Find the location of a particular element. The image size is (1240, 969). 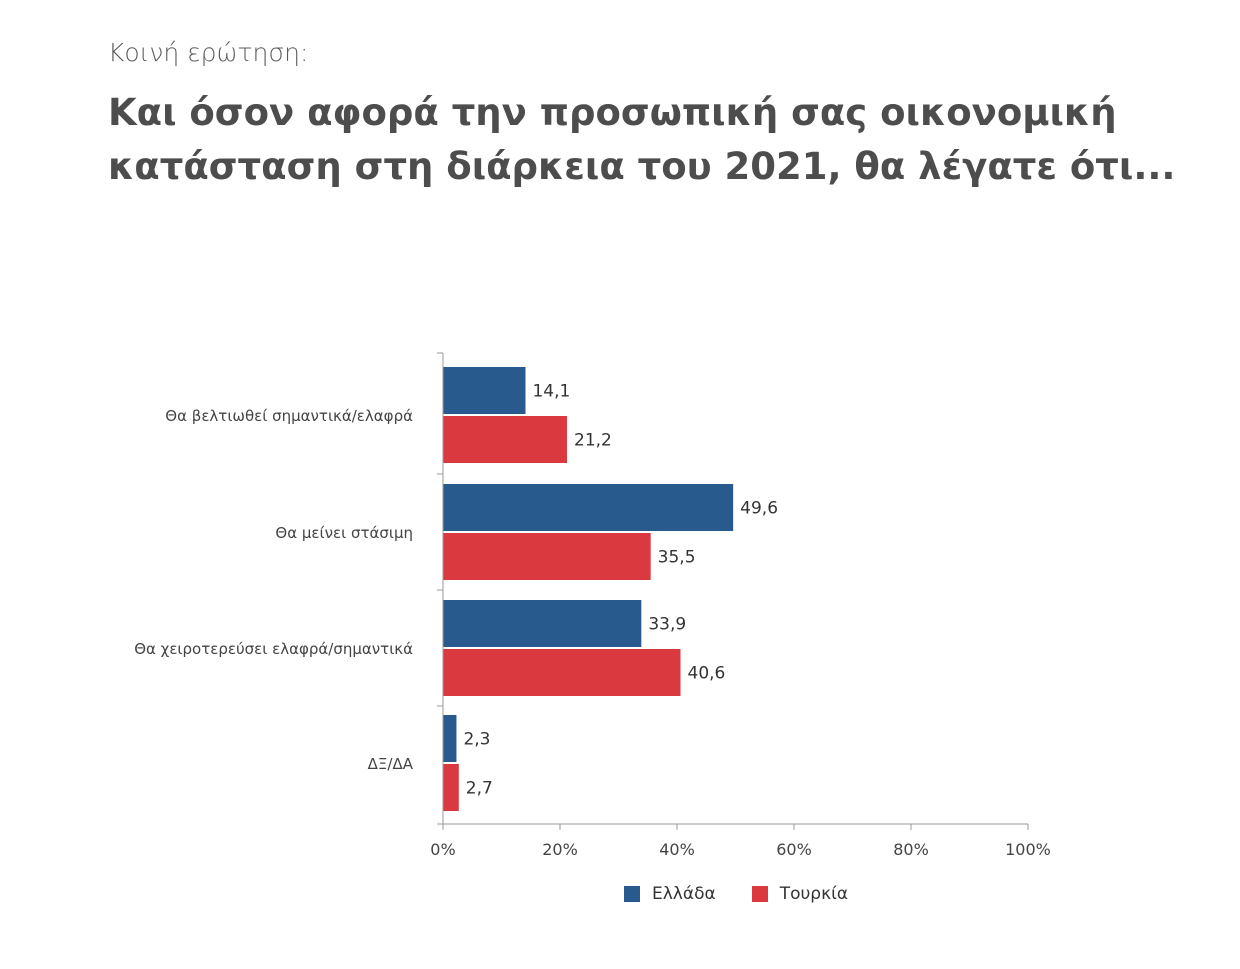

question-eyebrow: Κοινή ερώτηση: is located at coordinates (208, 52).